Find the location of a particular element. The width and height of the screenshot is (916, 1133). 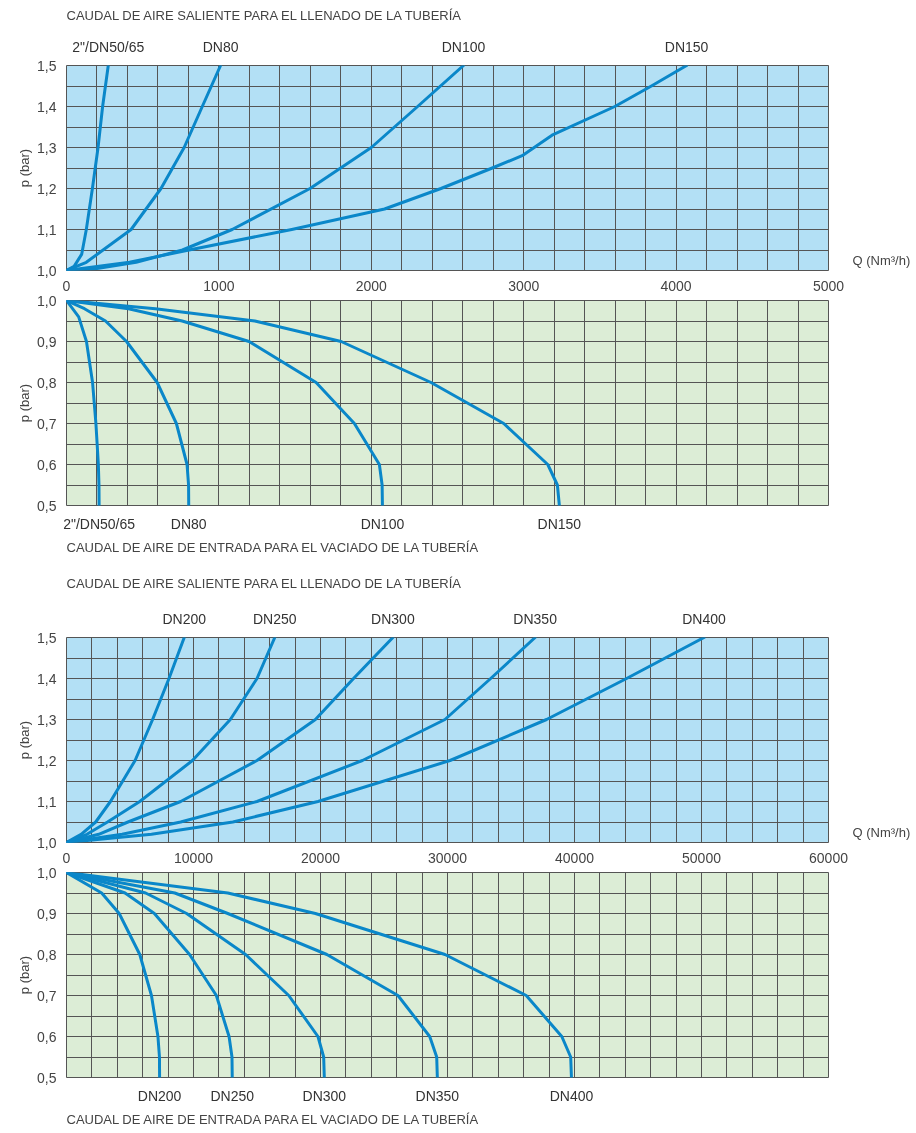

x-tick-label: 60000 is located at coordinates (829, 857).